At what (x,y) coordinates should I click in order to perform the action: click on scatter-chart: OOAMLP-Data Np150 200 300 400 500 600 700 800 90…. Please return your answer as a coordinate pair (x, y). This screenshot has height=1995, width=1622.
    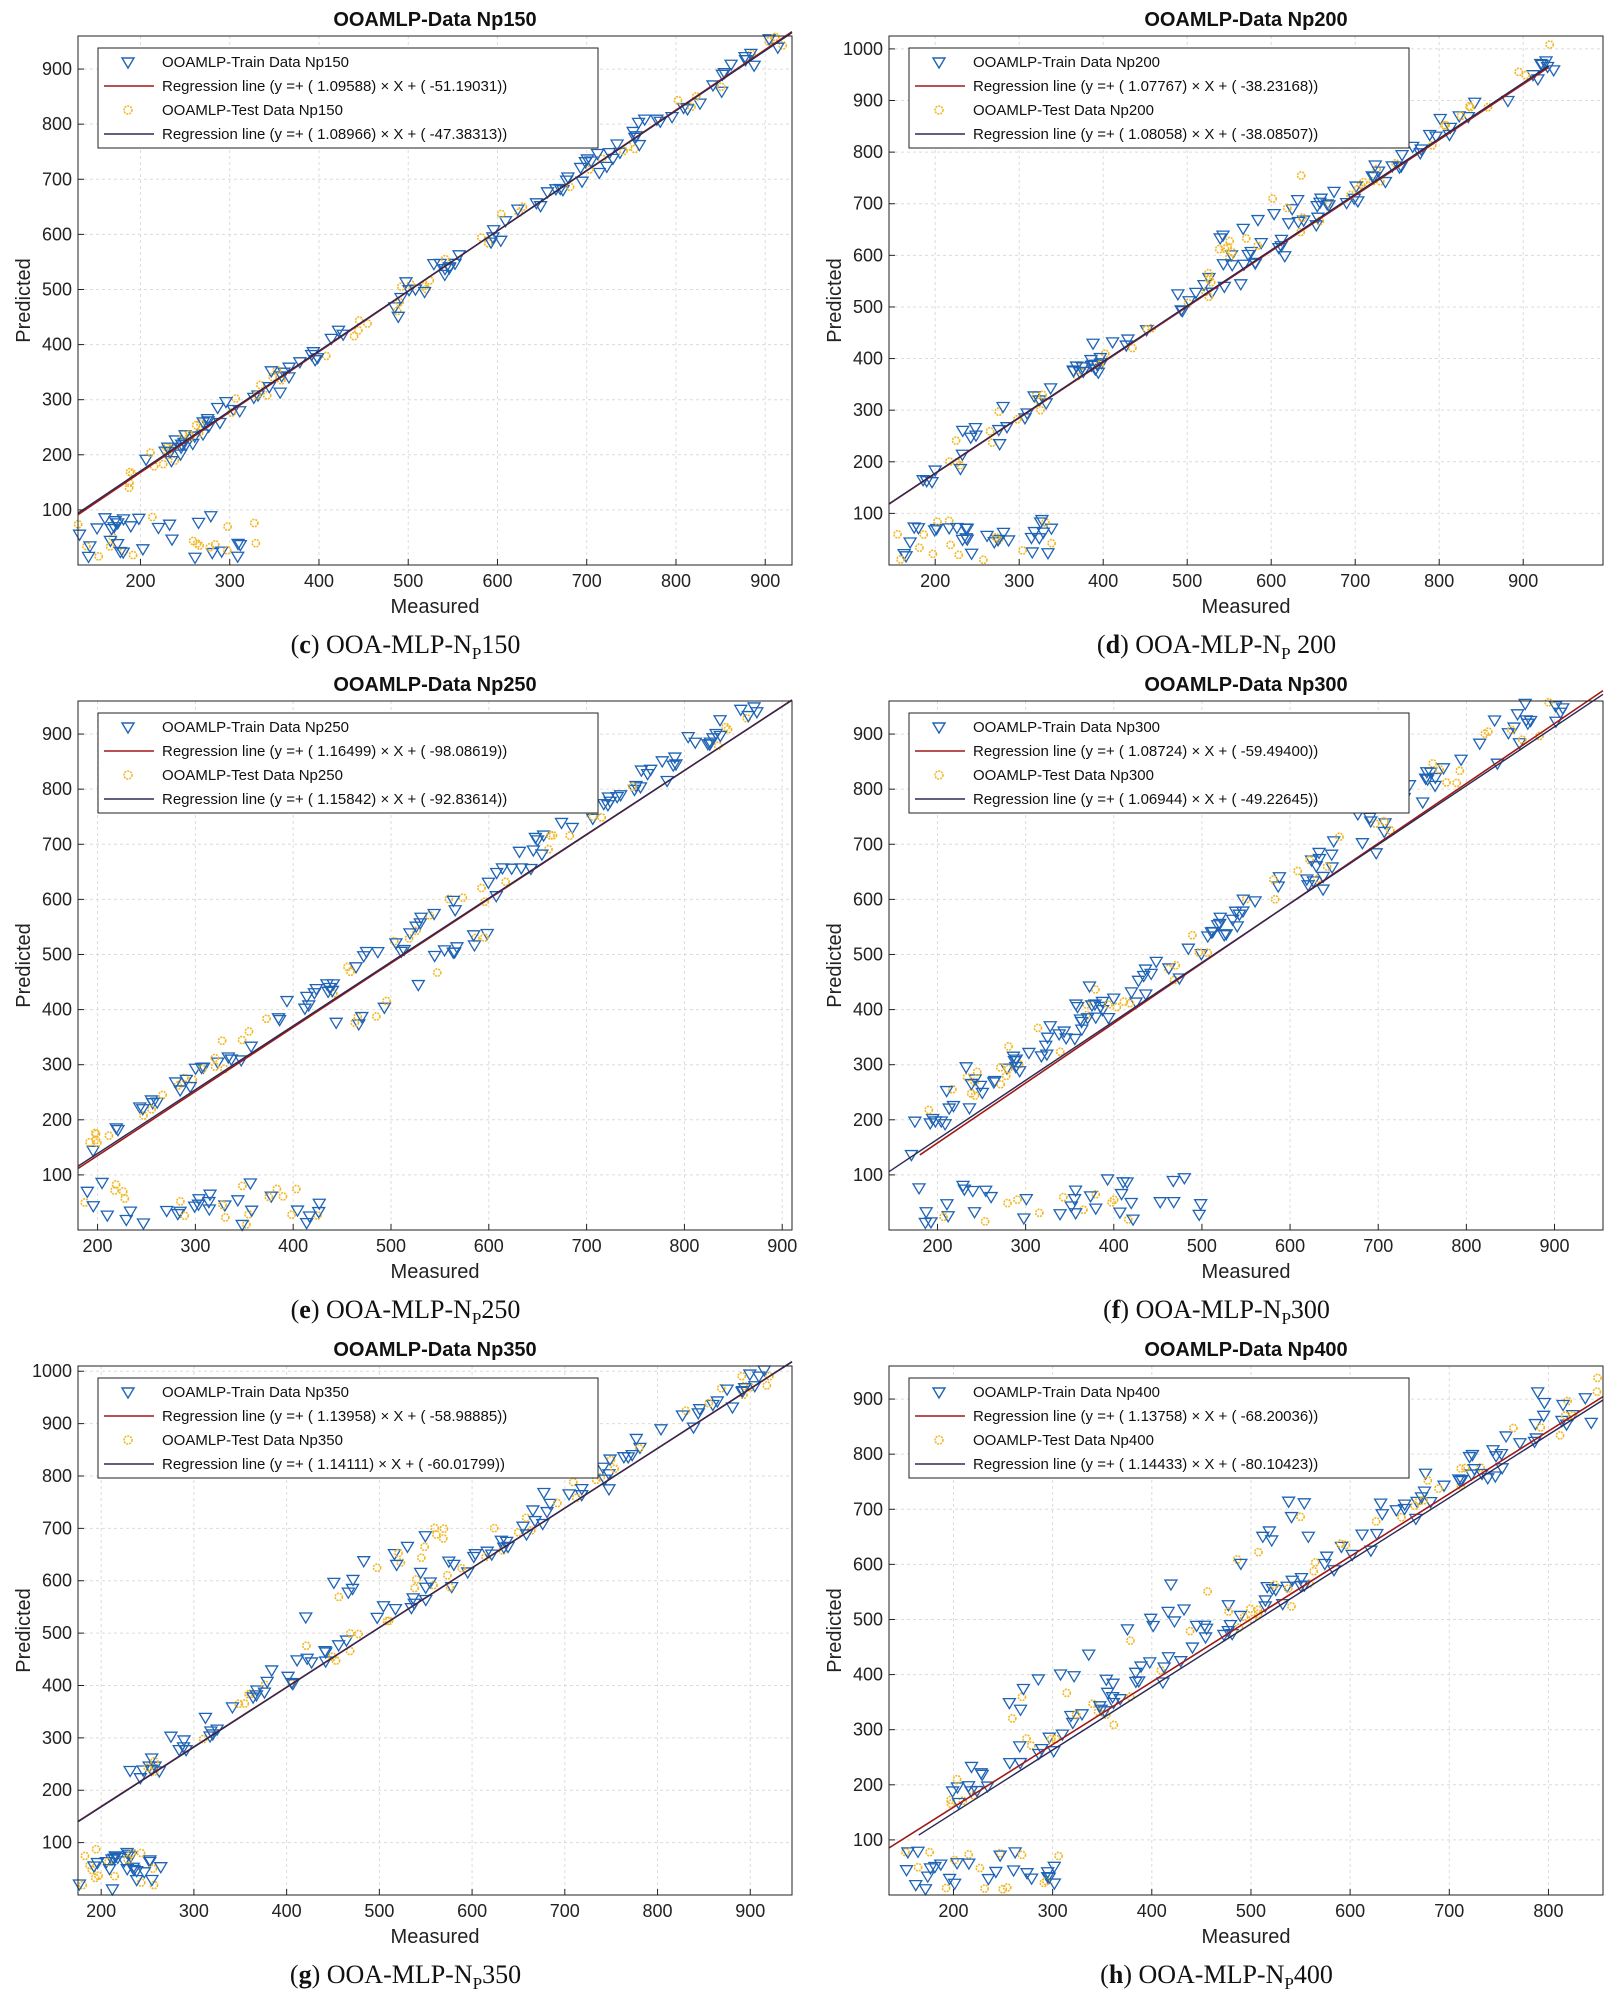
    Looking at the image, I should click on (403, 313).